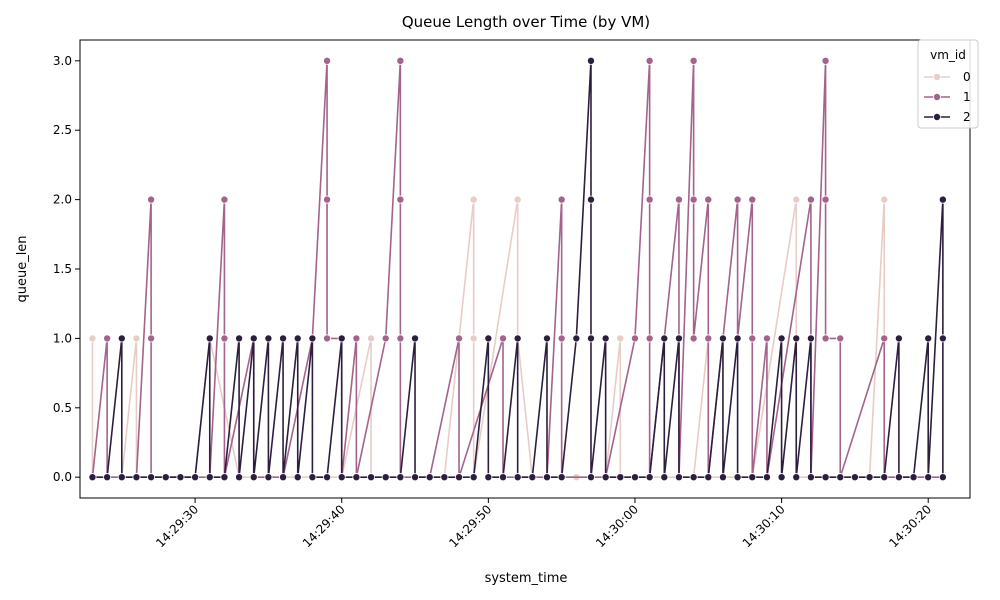 This screenshot has height=600, width=1000. What do you see at coordinates (62, 338) in the screenshot?
I see `y-tick-label: 1.0` at bounding box center [62, 338].